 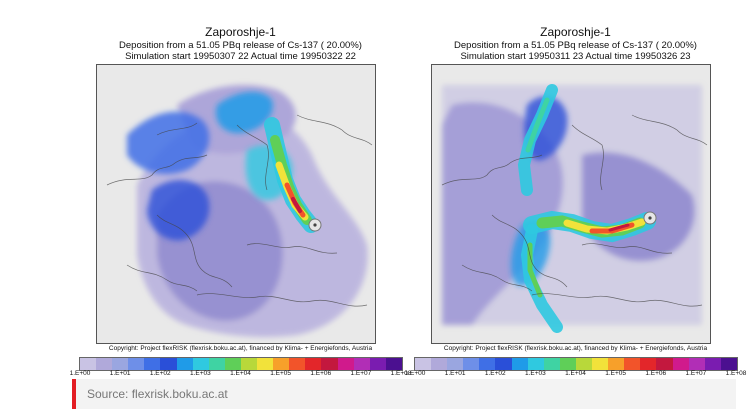 I want to click on accent-bar, so click(x=74, y=394).